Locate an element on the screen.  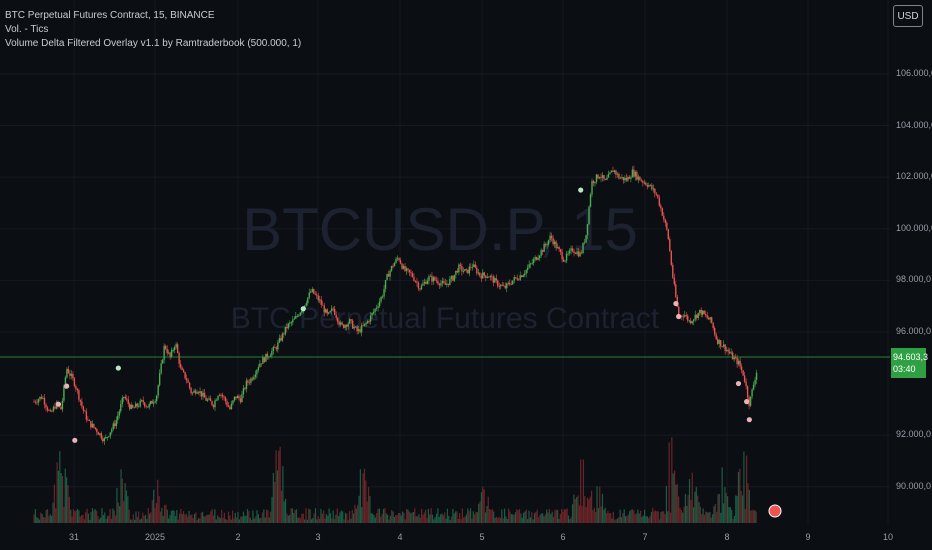
delta-marker is located at coordinates (303, 309).